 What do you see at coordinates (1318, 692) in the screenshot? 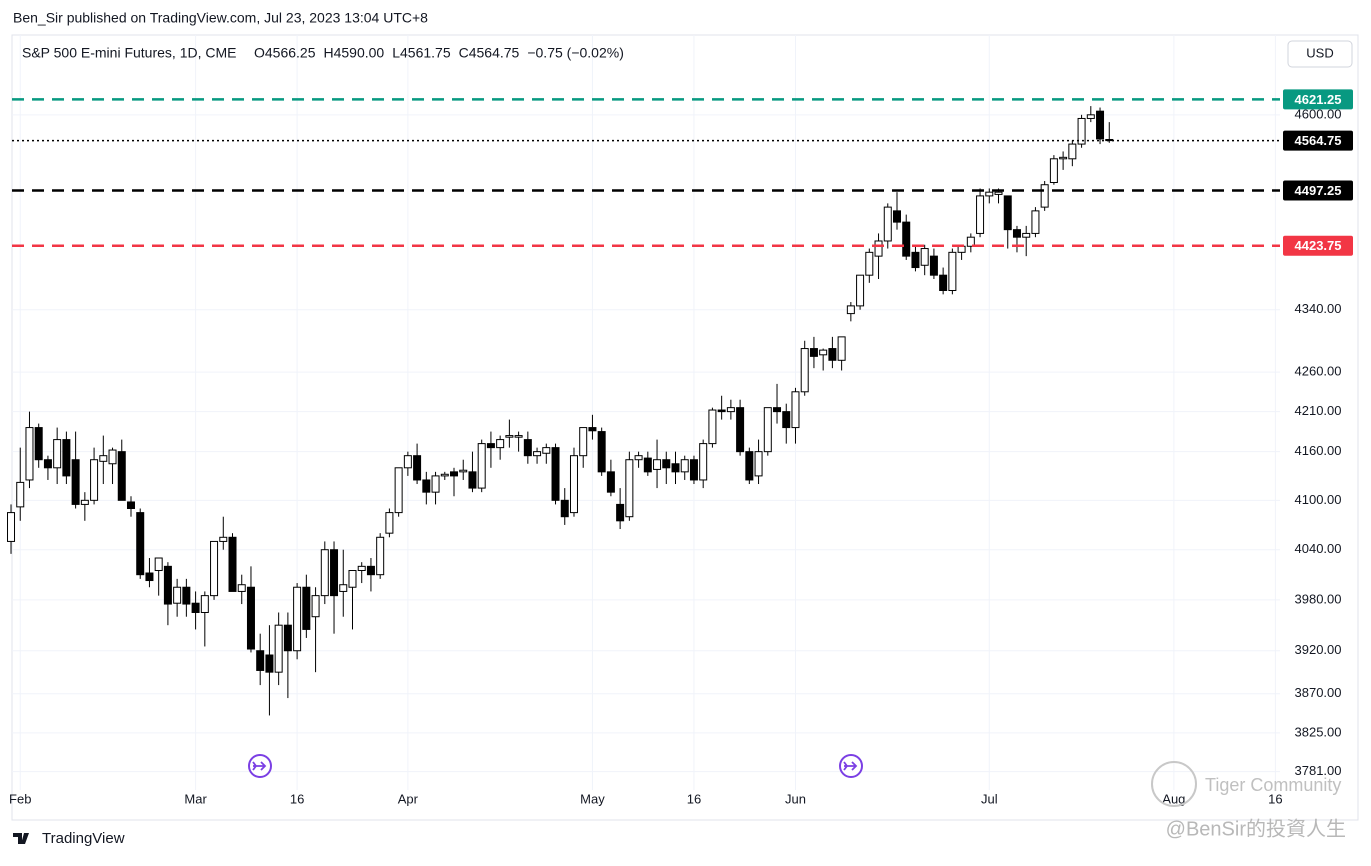
I see `y-tick-label: 3870.00` at bounding box center [1318, 692].